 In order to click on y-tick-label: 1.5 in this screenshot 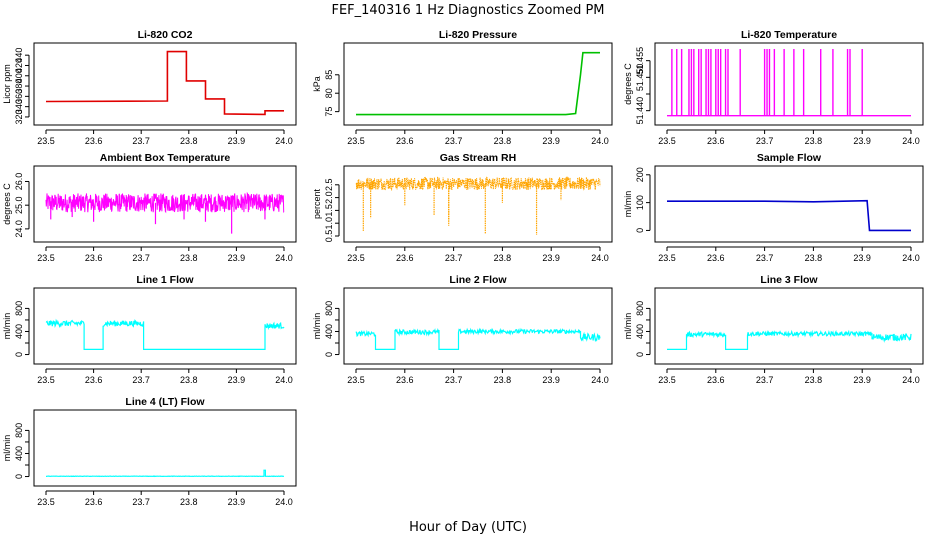, I will do `click(329, 210)`.